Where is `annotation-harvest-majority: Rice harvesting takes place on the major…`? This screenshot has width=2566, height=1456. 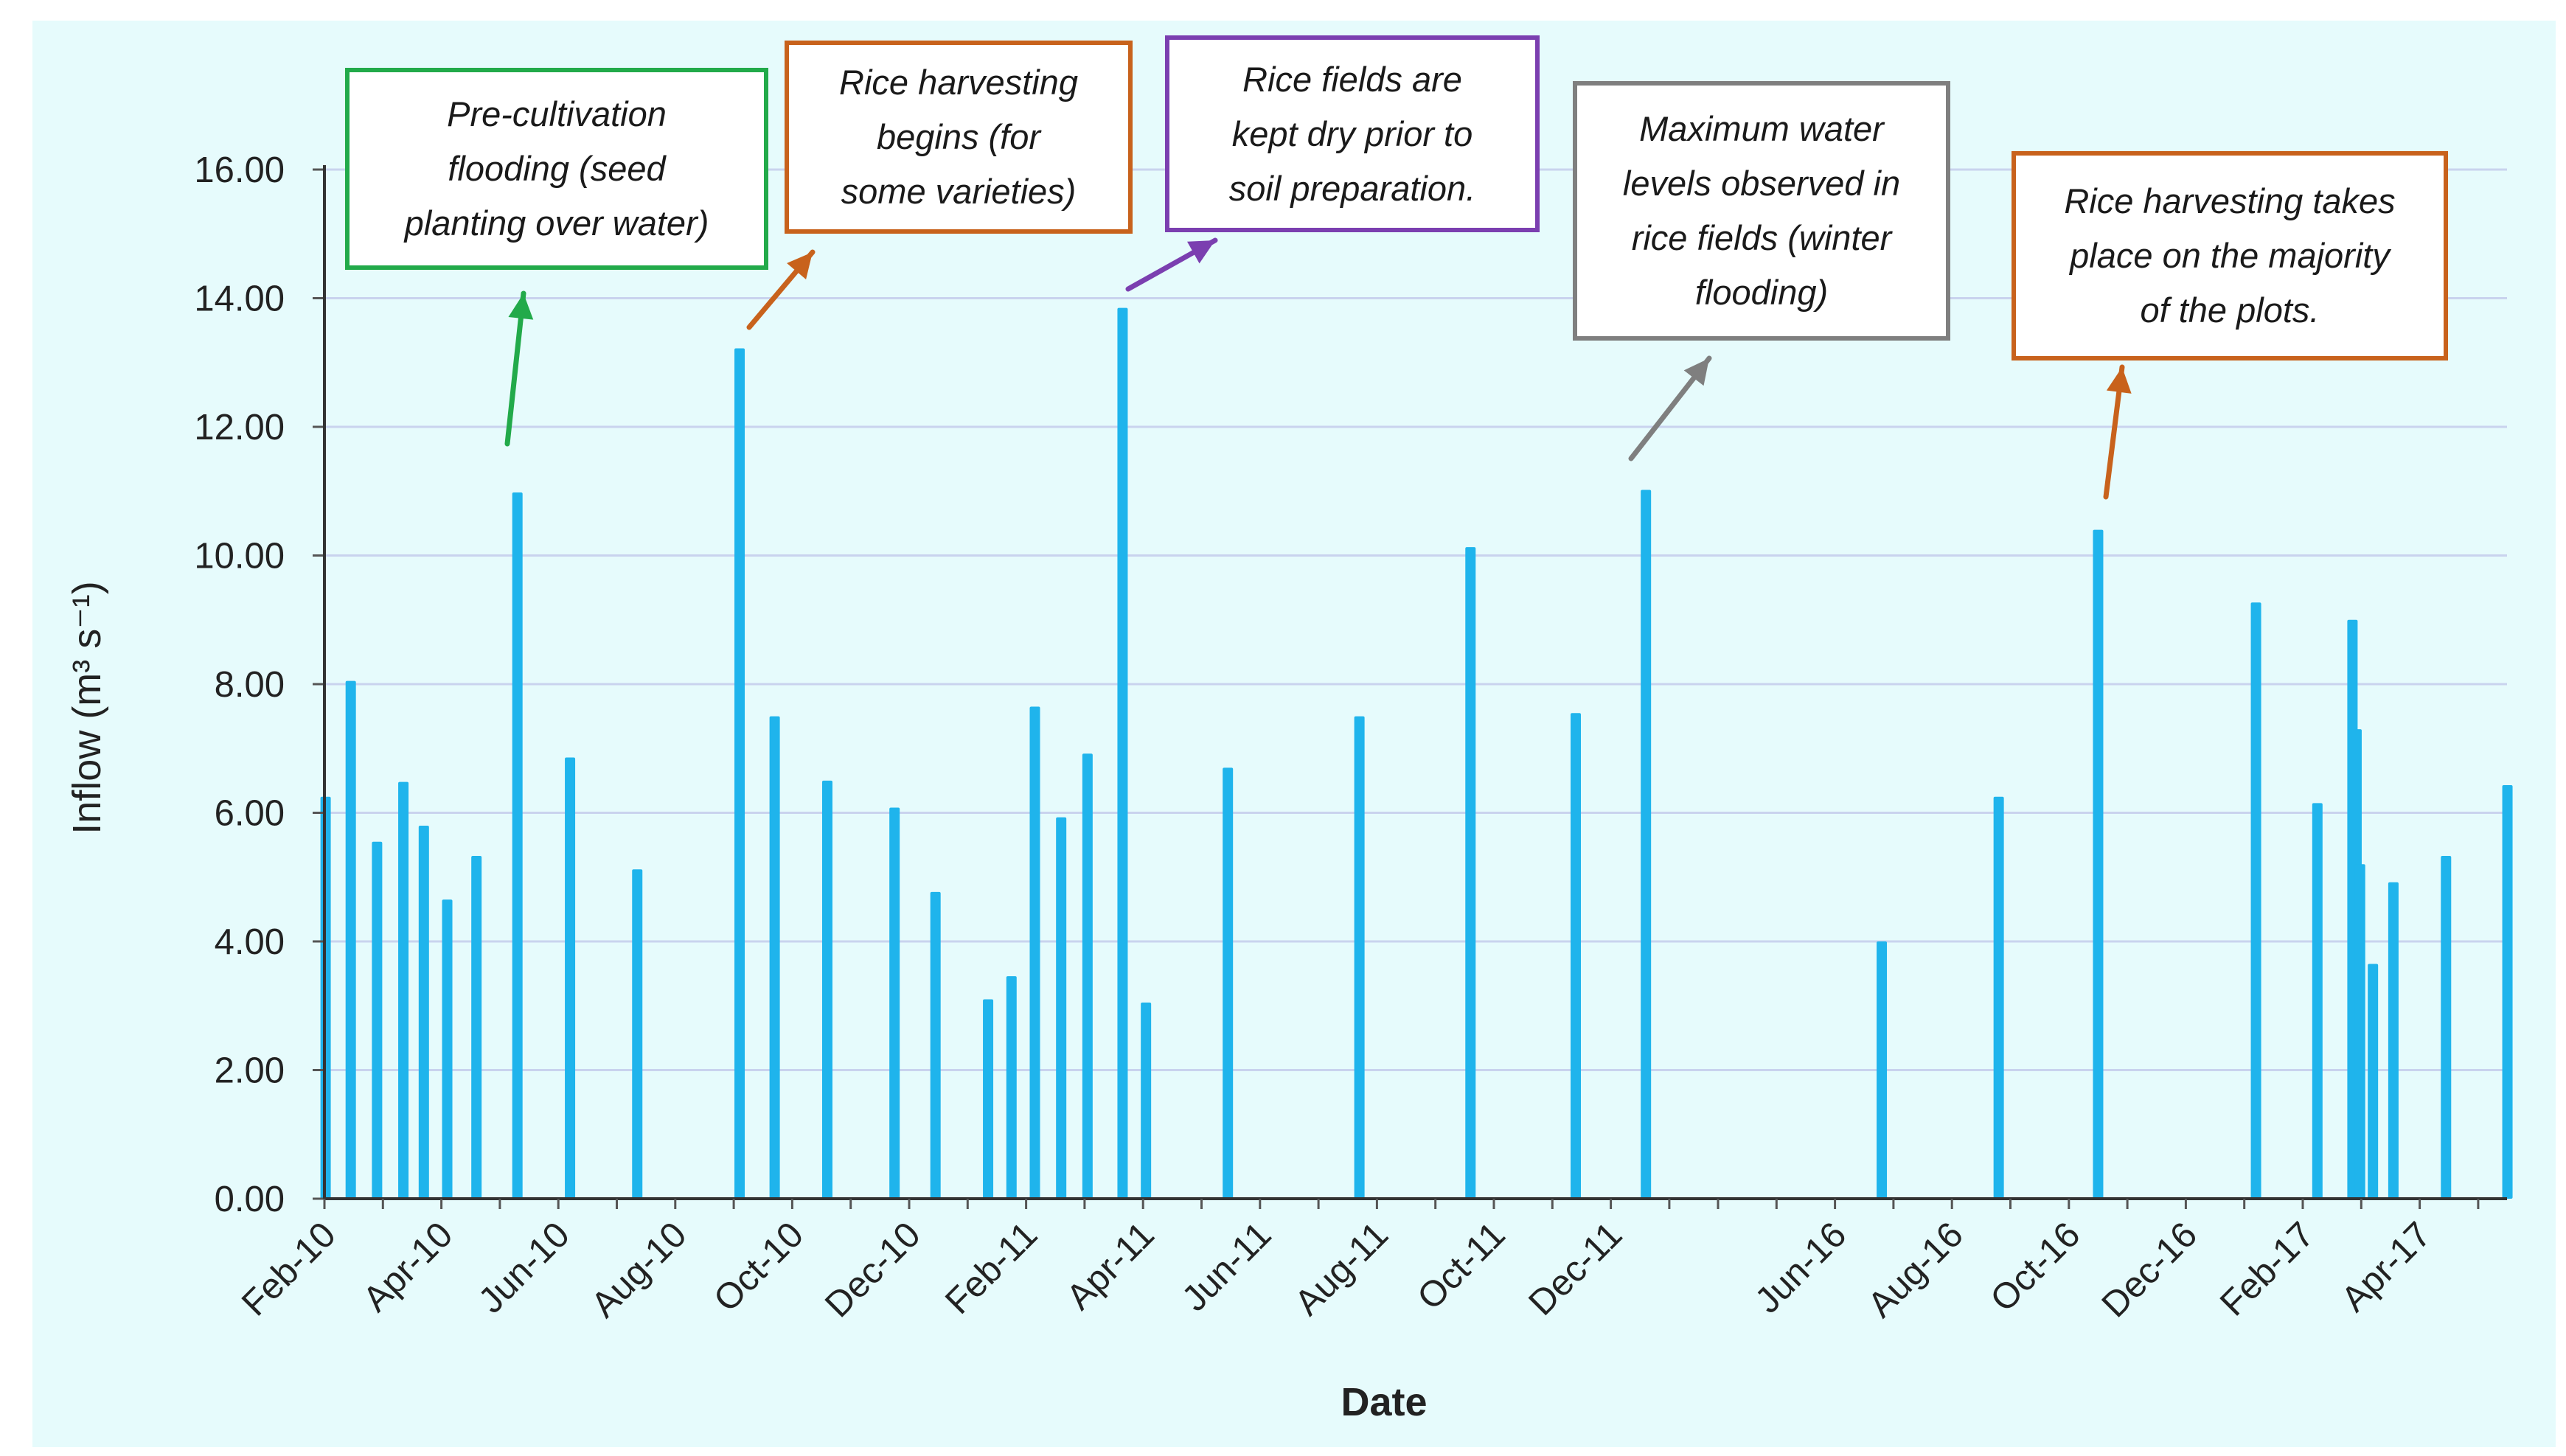 annotation-harvest-majority: Rice harvesting takes place on the major… is located at coordinates (2230, 255).